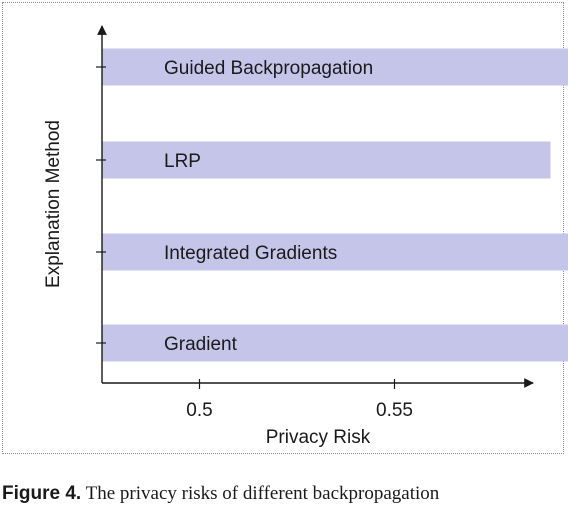  I want to click on bar-lrp, so click(326, 160).